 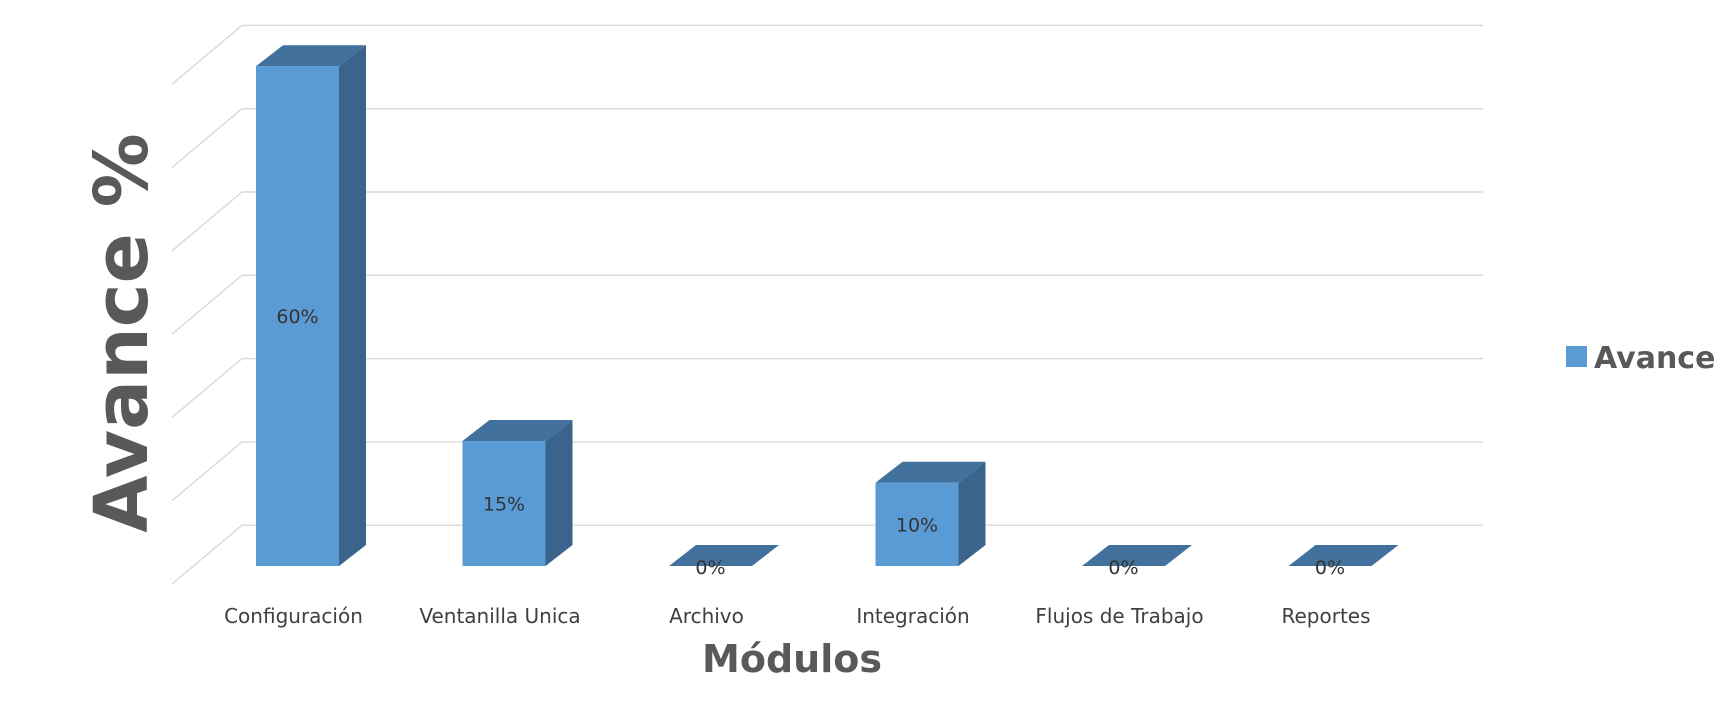 What do you see at coordinates (1654, 358) in the screenshot?
I see `legend-label: Avance` at bounding box center [1654, 358].